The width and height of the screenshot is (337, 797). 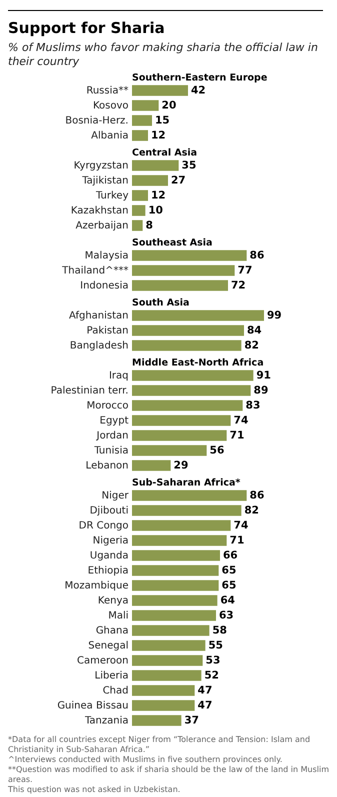 What do you see at coordinates (94, 271) in the screenshot?
I see `y-tick-label: Thailand^***` at bounding box center [94, 271].